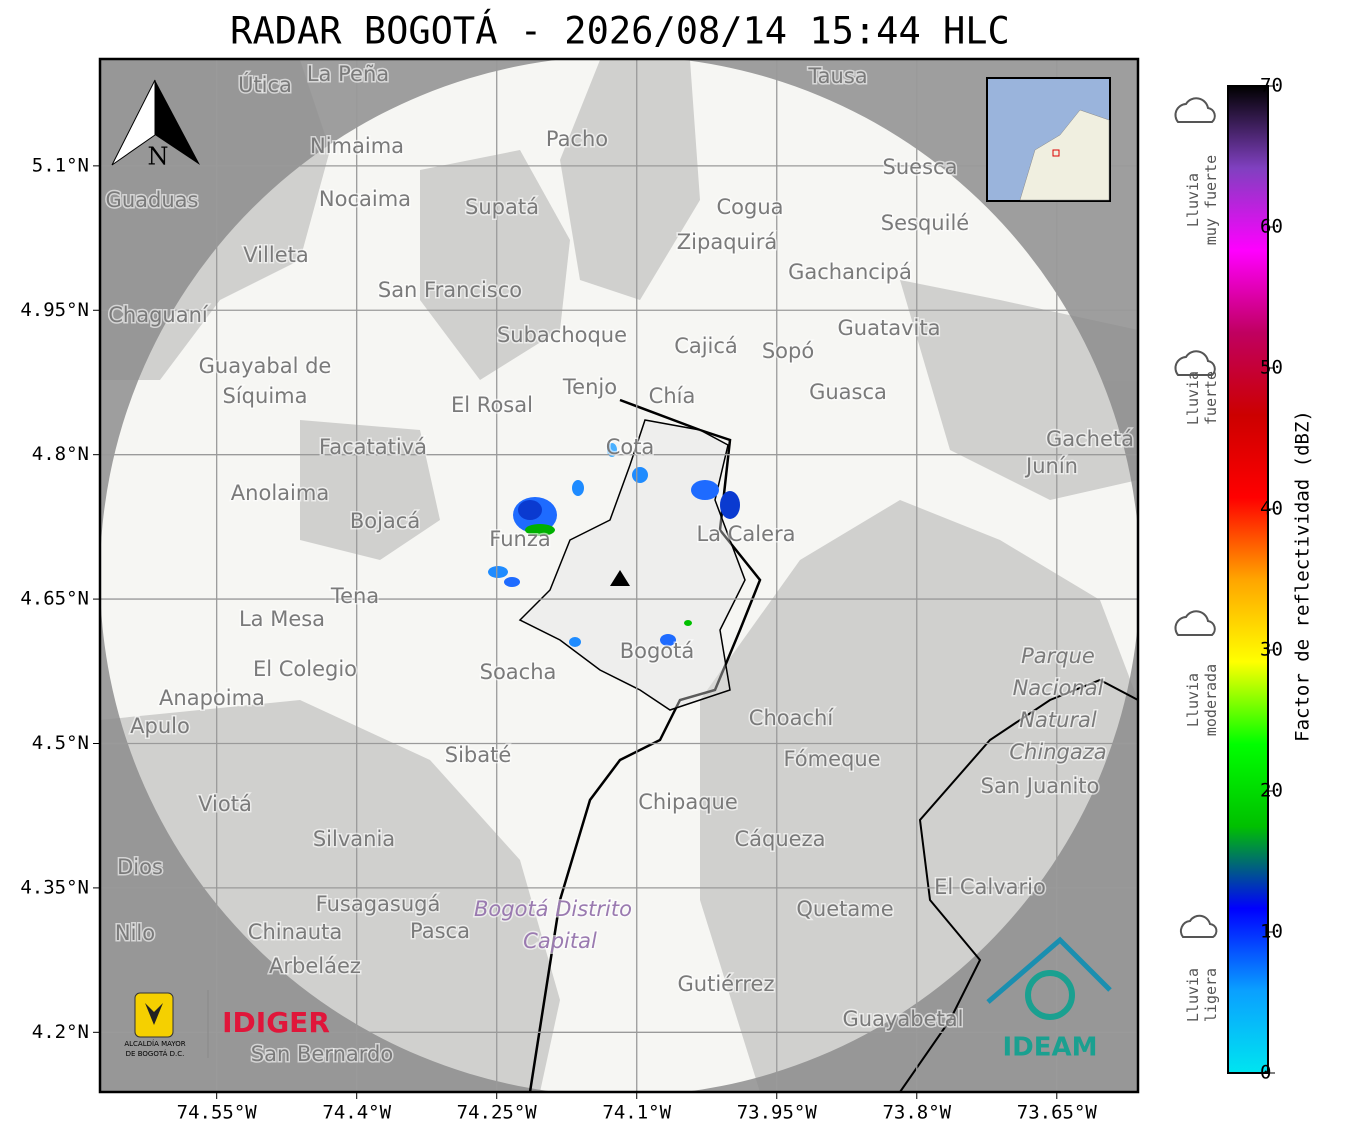  What do you see at coordinates (792, 718) in the screenshot?
I see `place-label: Choachí` at bounding box center [792, 718].